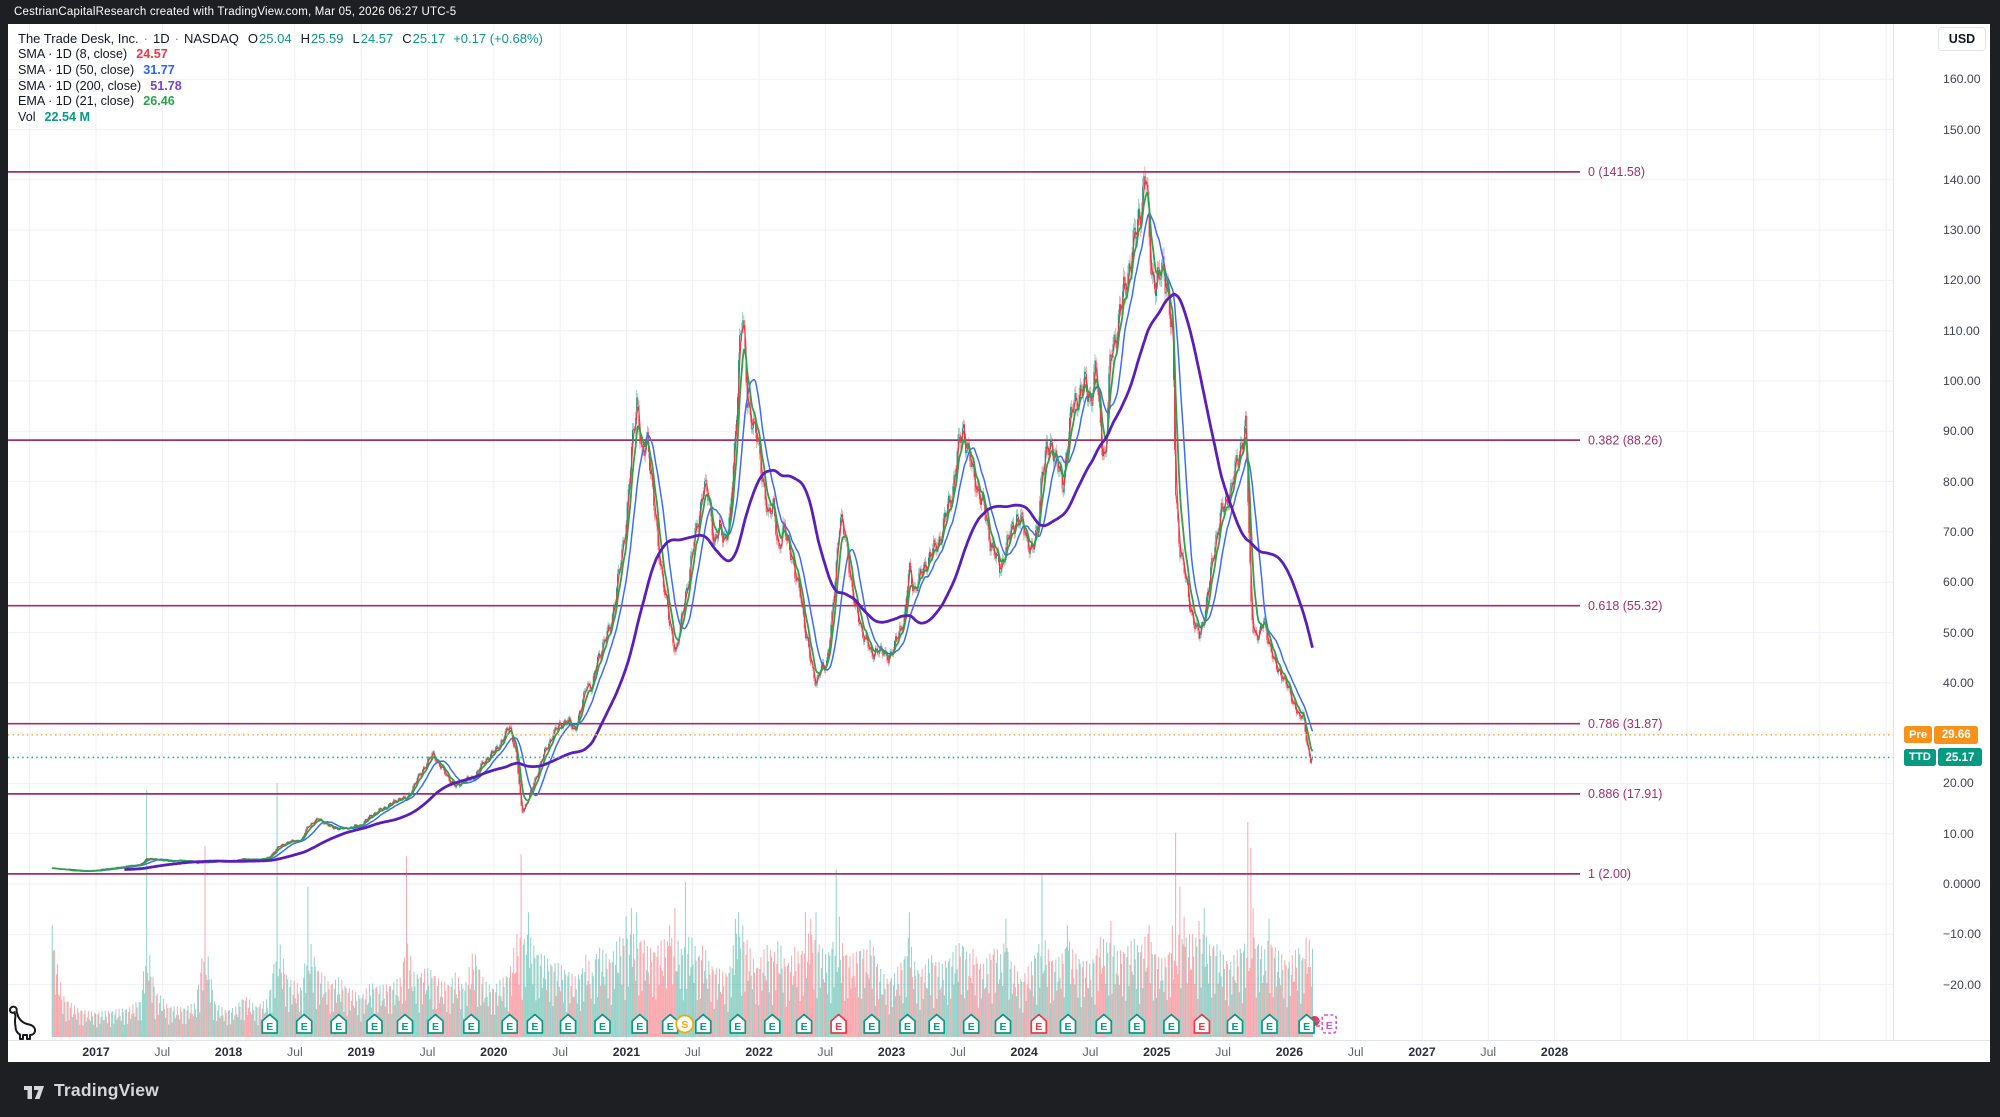 Image resolution: width=2000 pixels, height=1117 pixels. What do you see at coordinates (76, 101) in the screenshot?
I see `indicator-label: EMA · 1D (21, close)` at bounding box center [76, 101].